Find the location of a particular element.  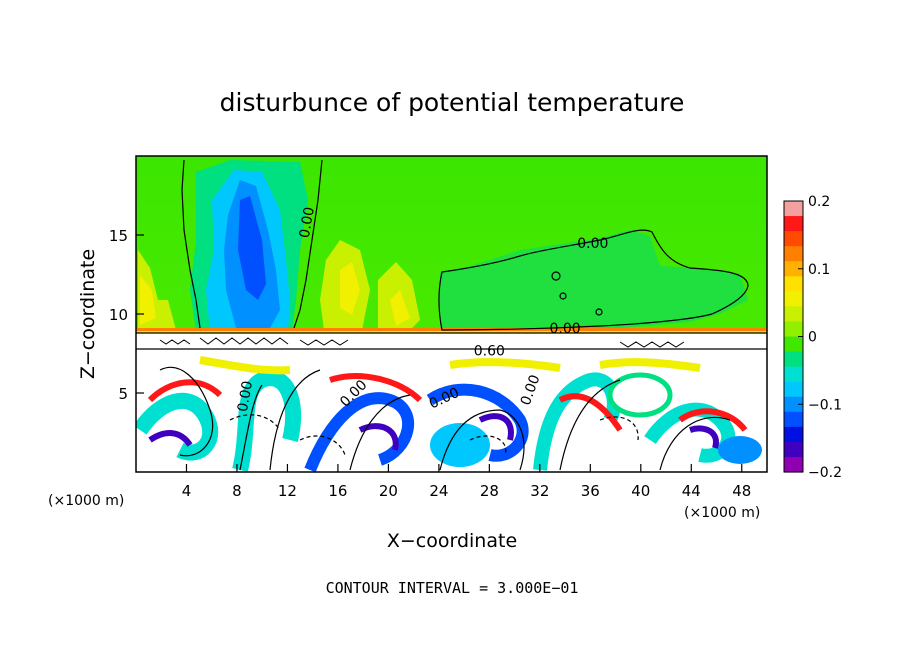

x-unit-right: (×1000 m) is located at coordinates (722, 513).